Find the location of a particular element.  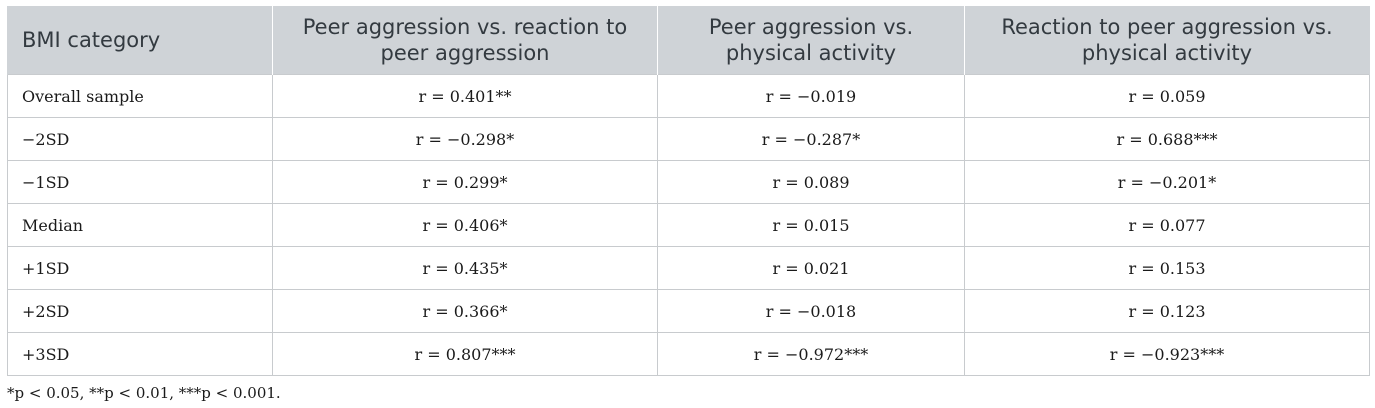

row-label: −1SD is located at coordinates (140, 182).